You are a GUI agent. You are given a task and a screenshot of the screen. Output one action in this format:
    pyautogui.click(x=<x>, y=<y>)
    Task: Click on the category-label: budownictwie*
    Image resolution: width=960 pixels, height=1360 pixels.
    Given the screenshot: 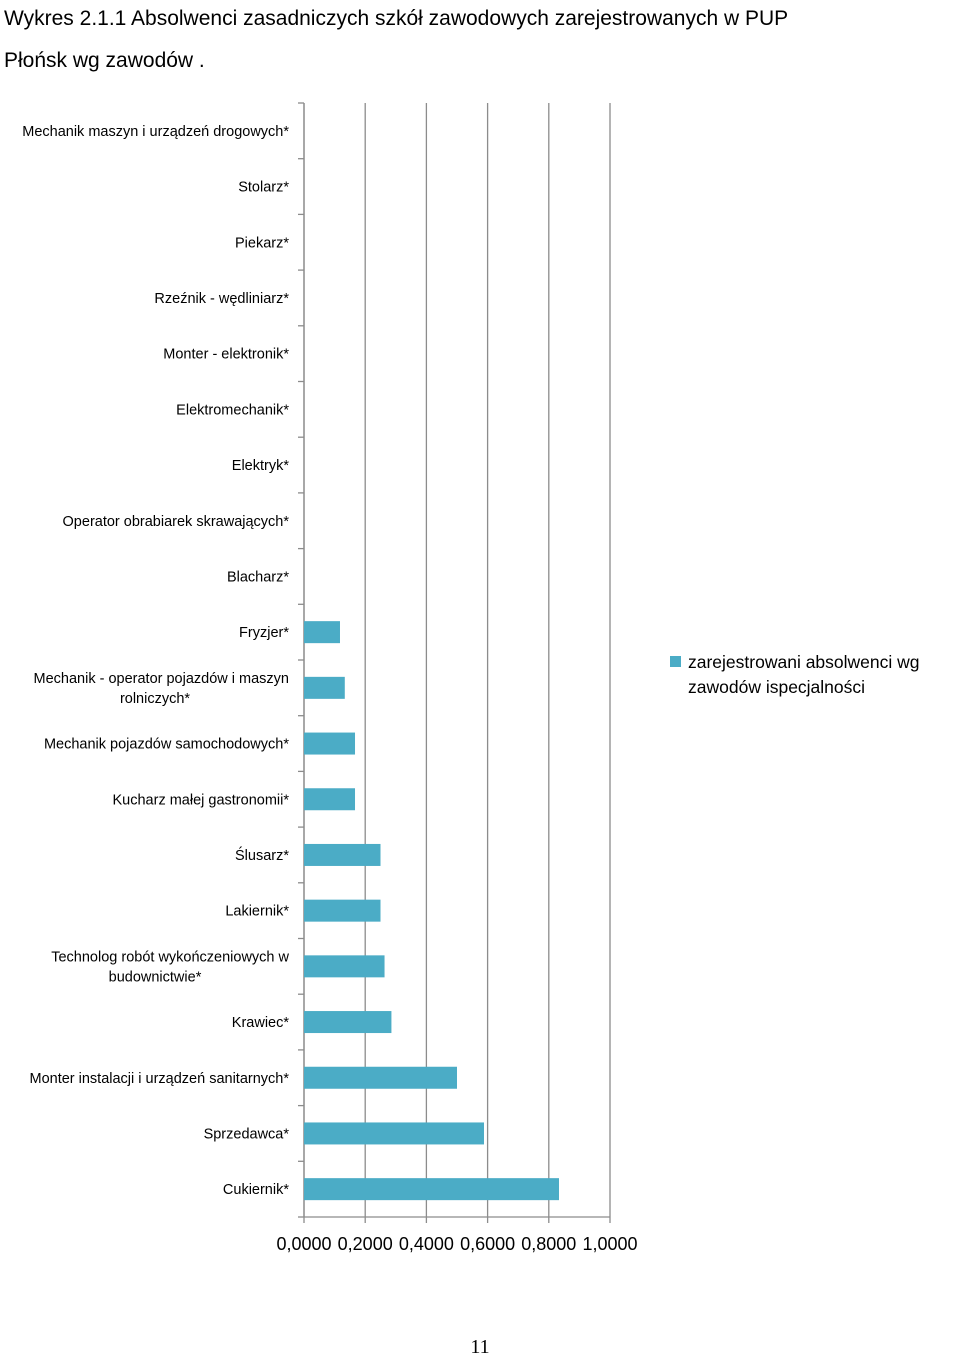 What is the action you would take?
    pyautogui.click(x=155, y=977)
    